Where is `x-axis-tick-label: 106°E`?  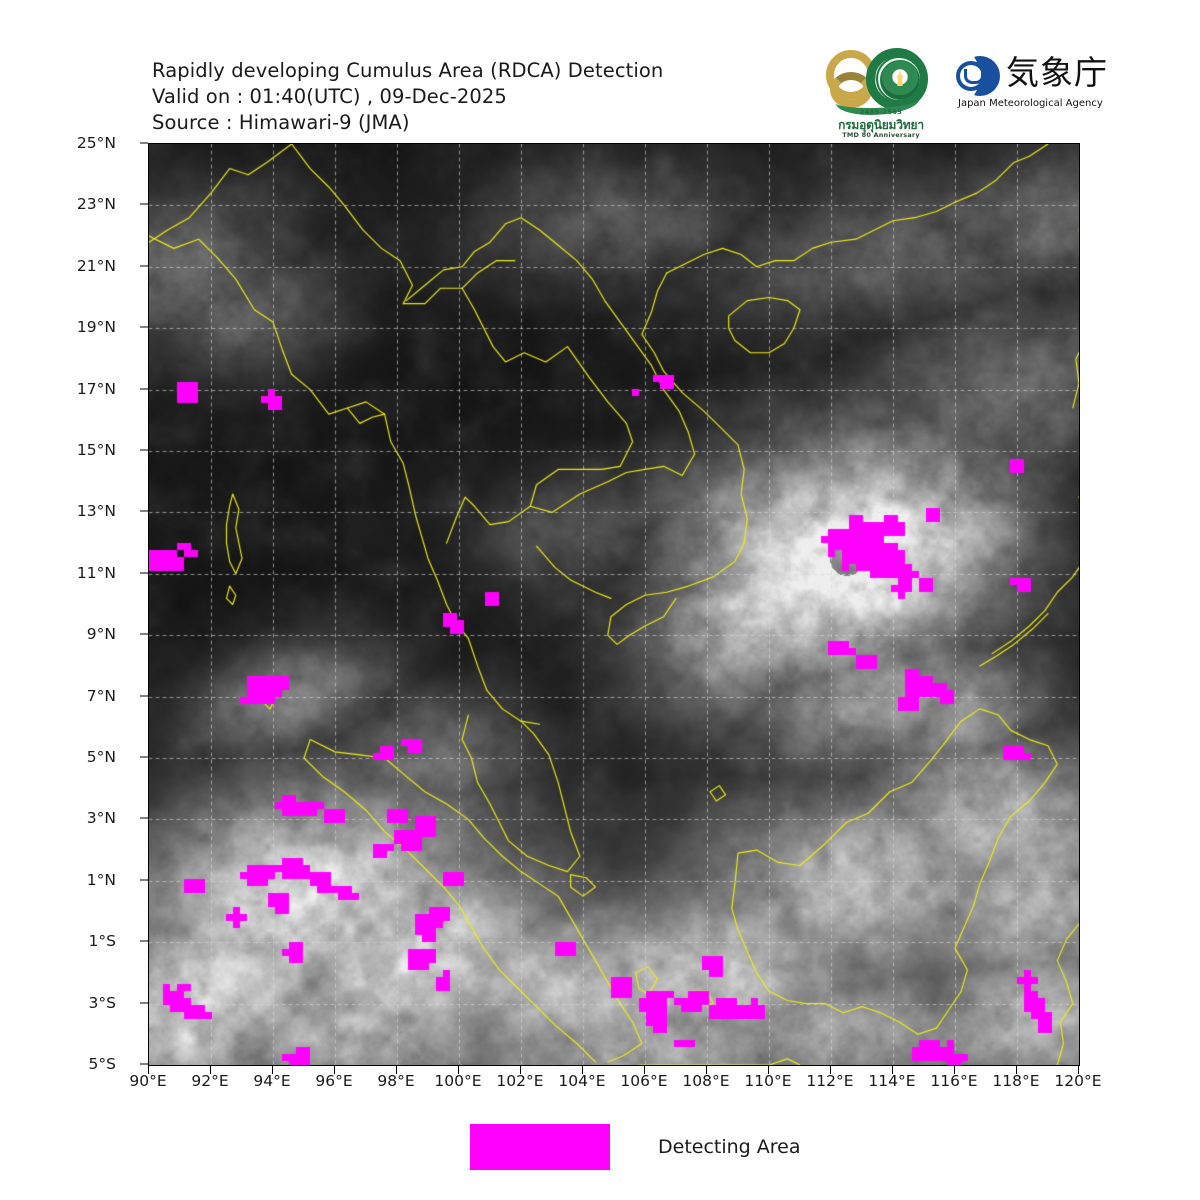
x-axis-tick-label: 106°E is located at coordinates (644, 1081).